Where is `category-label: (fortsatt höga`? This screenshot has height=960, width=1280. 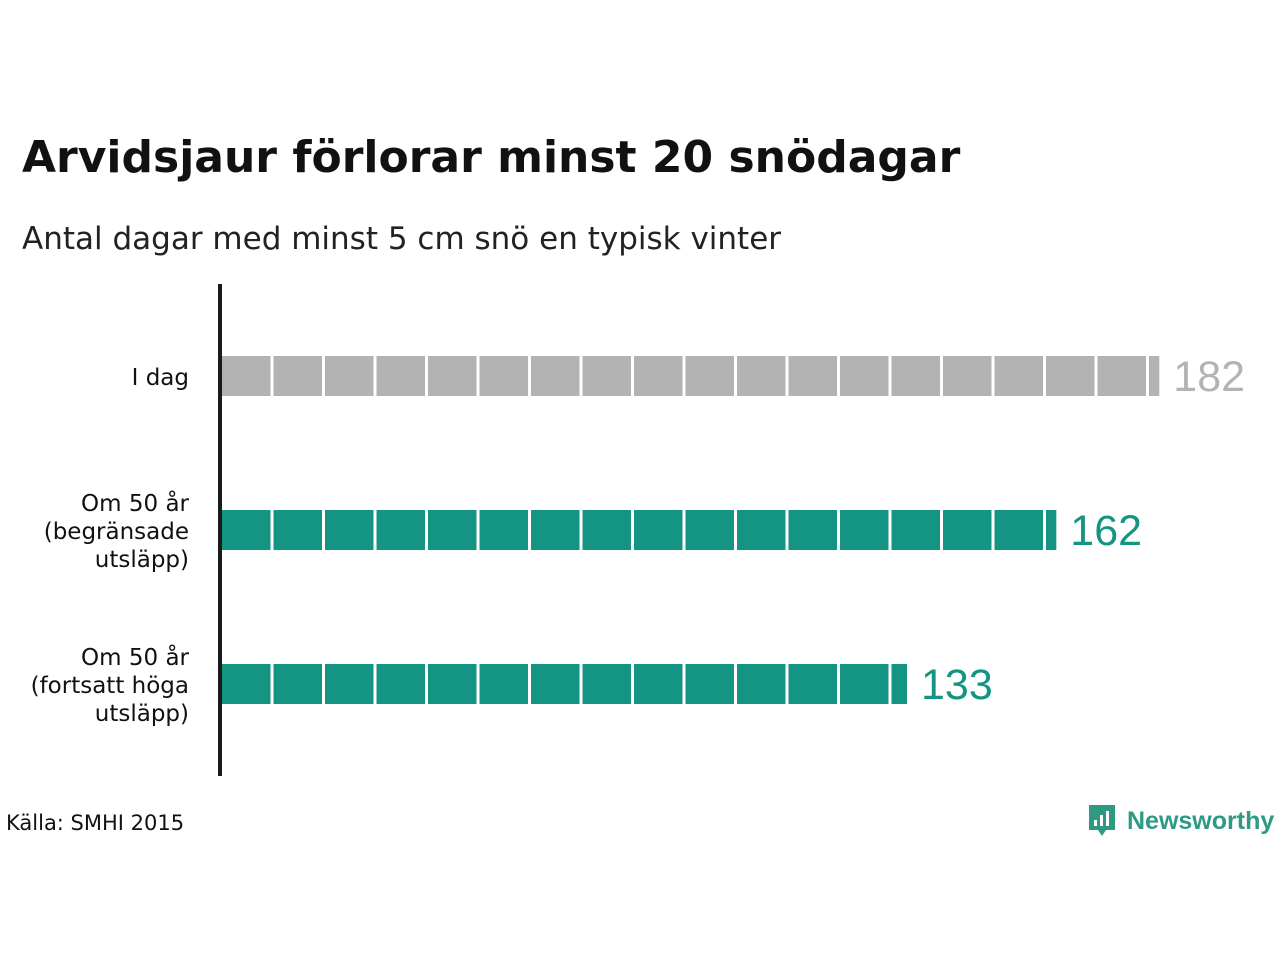 category-label: (fortsatt höga is located at coordinates (110, 686).